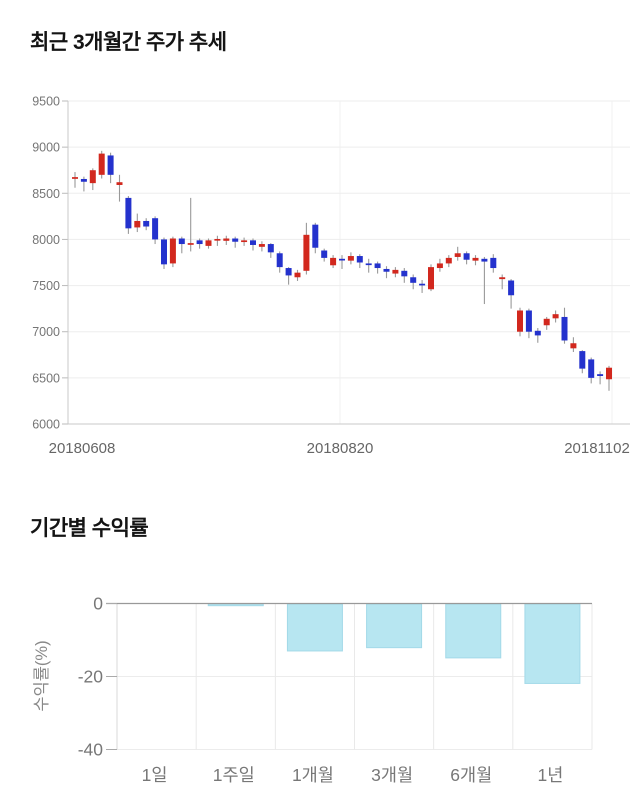 This screenshot has height=810, width=640. What do you see at coordinates (82, 448) in the screenshot?
I see `x-axis-tick-label: 20180608` at bounding box center [82, 448].